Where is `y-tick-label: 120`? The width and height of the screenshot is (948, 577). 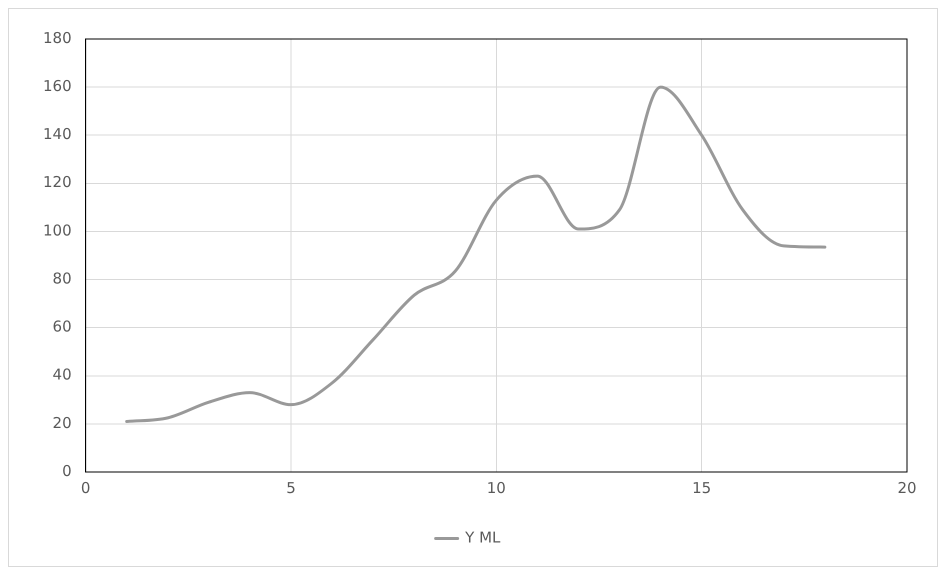
y-tick-label: 120 is located at coordinates (57, 182).